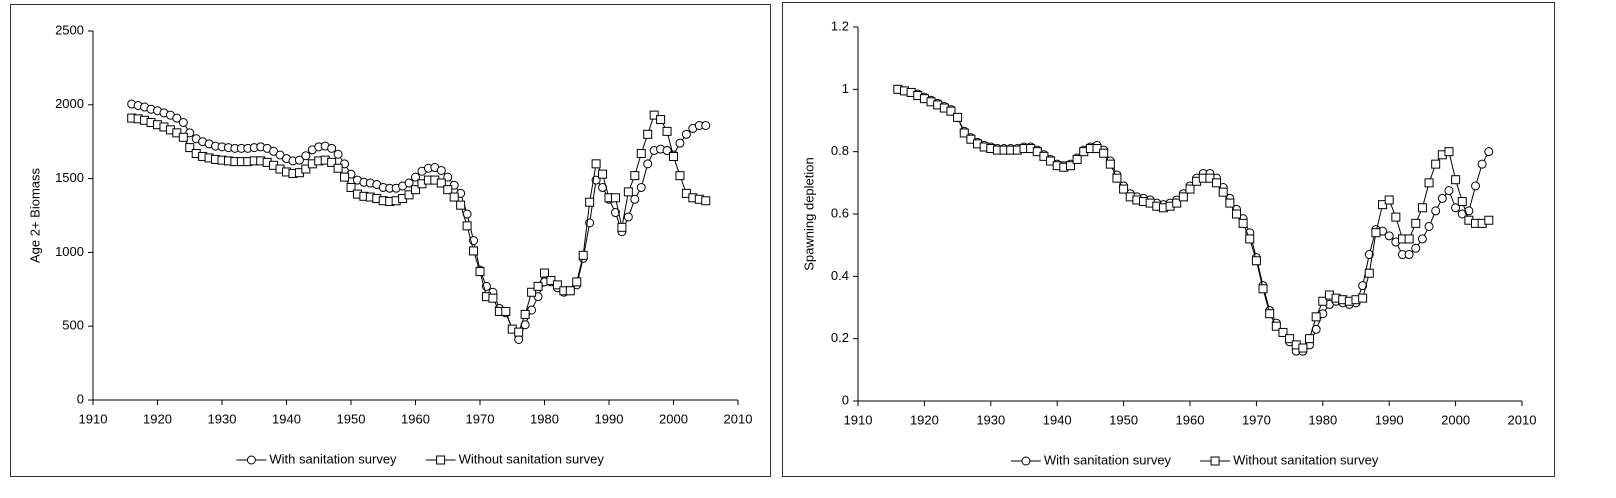  What do you see at coordinates (845, 88) in the screenshot?
I see `y-tick-label: 1` at bounding box center [845, 88].